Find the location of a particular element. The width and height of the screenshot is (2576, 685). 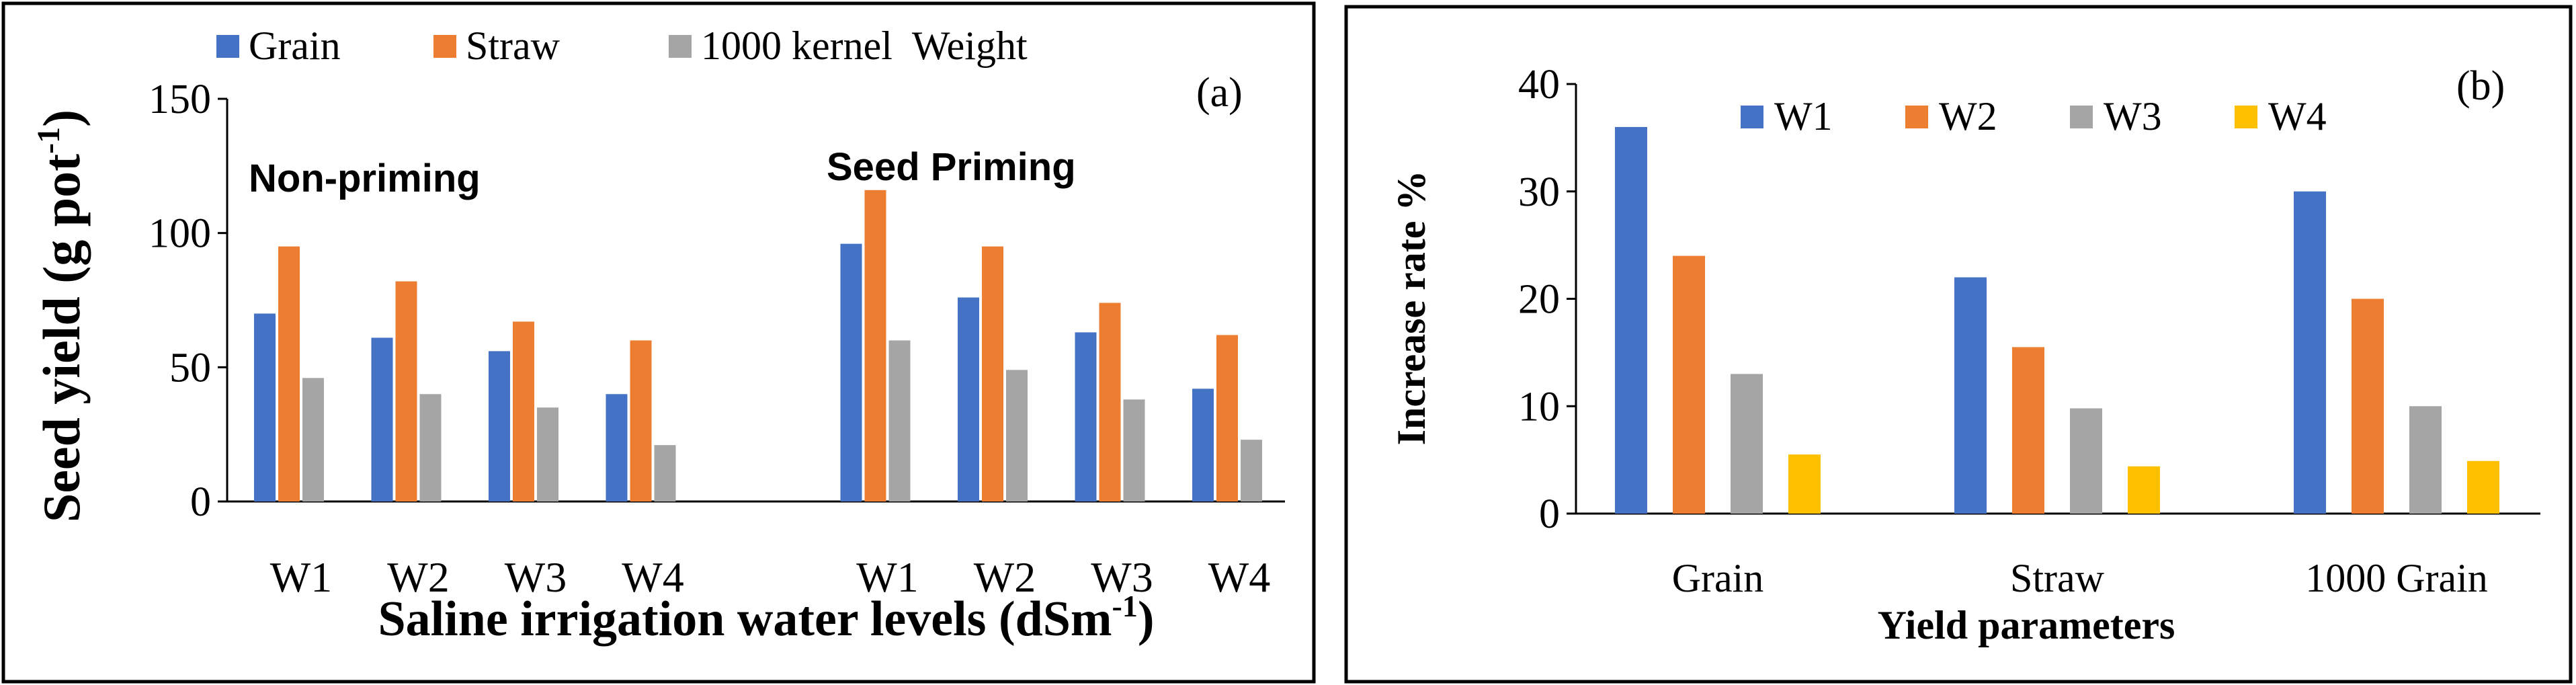

legend-label-w3: W3 is located at coordinates (2133, 116).